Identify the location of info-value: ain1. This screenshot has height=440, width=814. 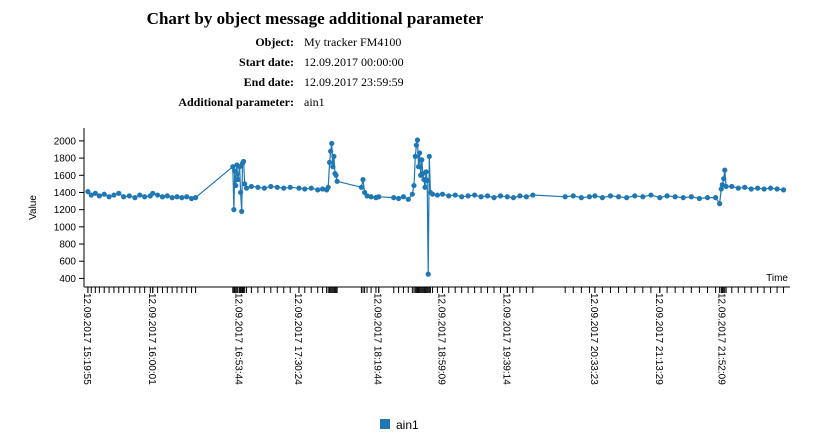
(314, 102).